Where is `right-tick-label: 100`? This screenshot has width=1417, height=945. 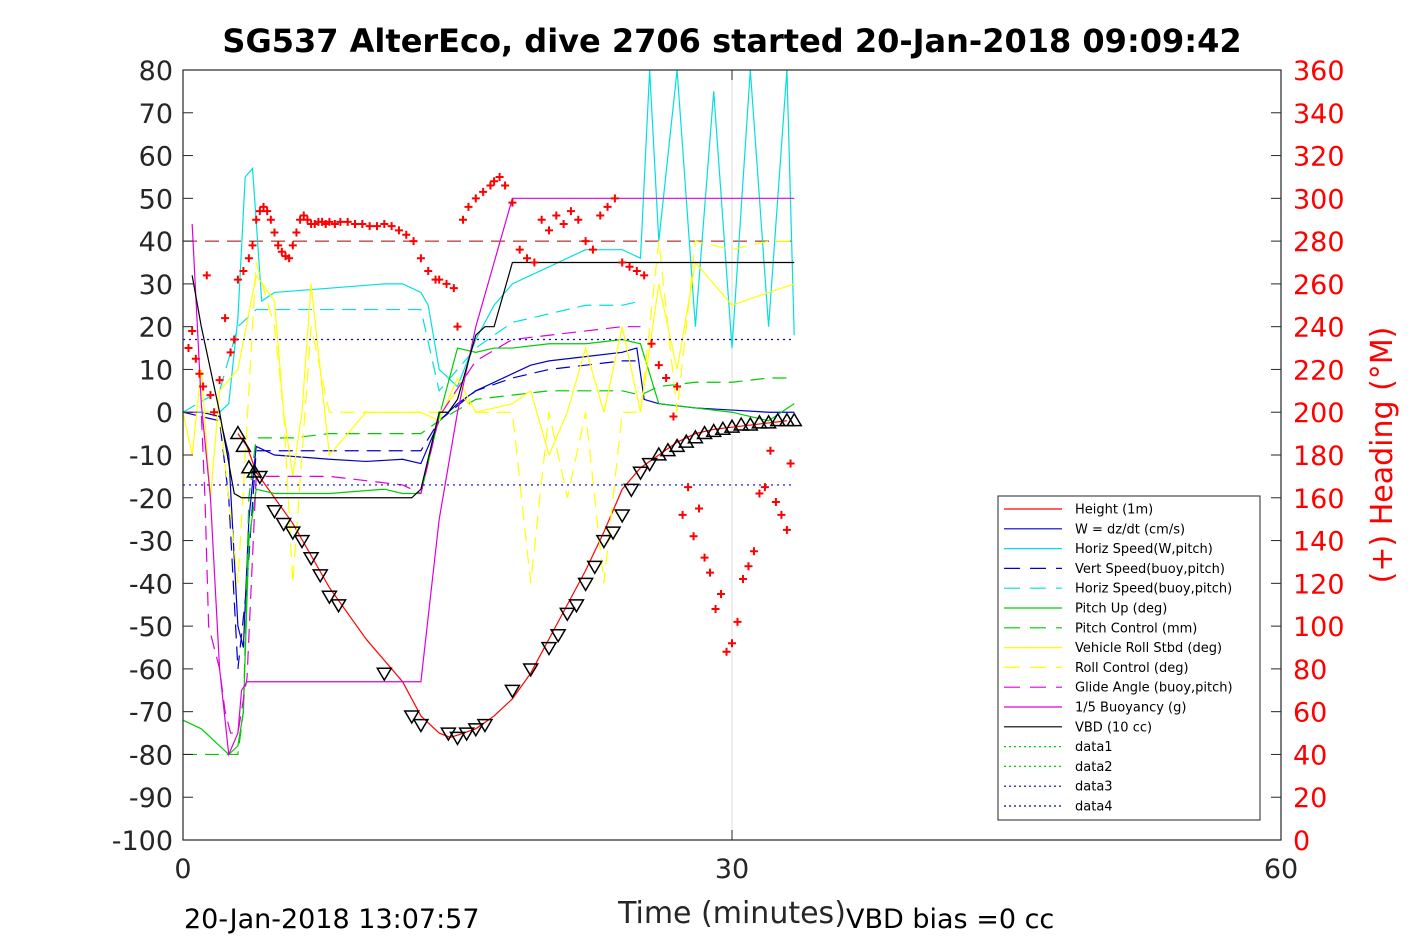
right-tick-label: 100 is located at coordinates (1319, 627).